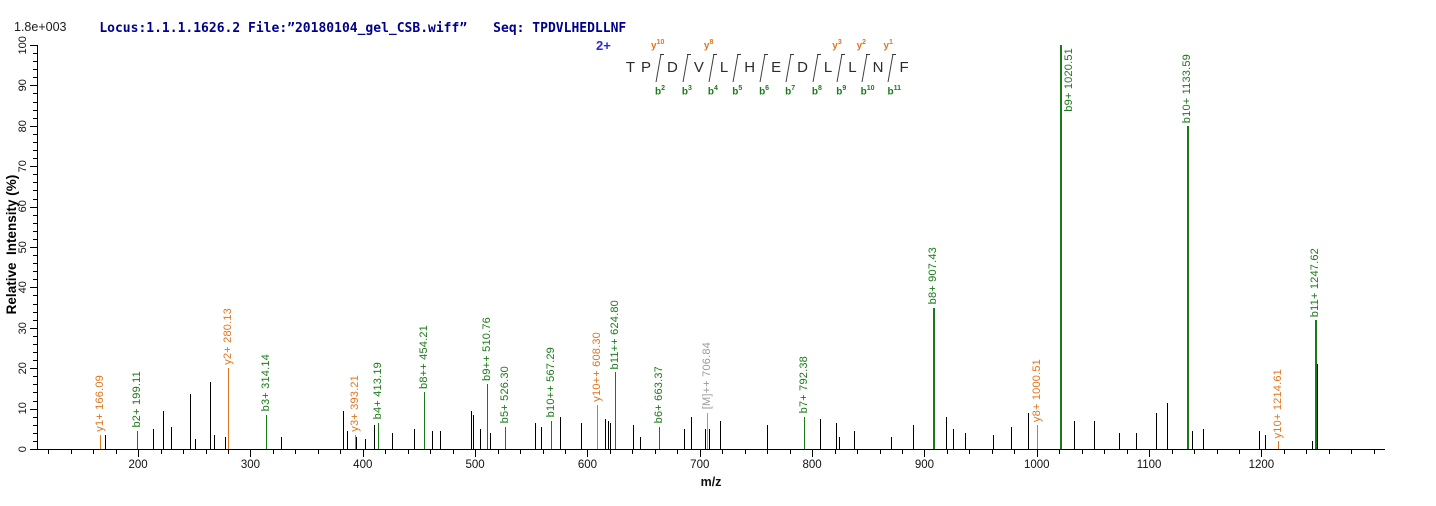  Describe the element at coordinates (504, 395) in the screenshot. I see `peak-label: b5+ 526.30` at that location.